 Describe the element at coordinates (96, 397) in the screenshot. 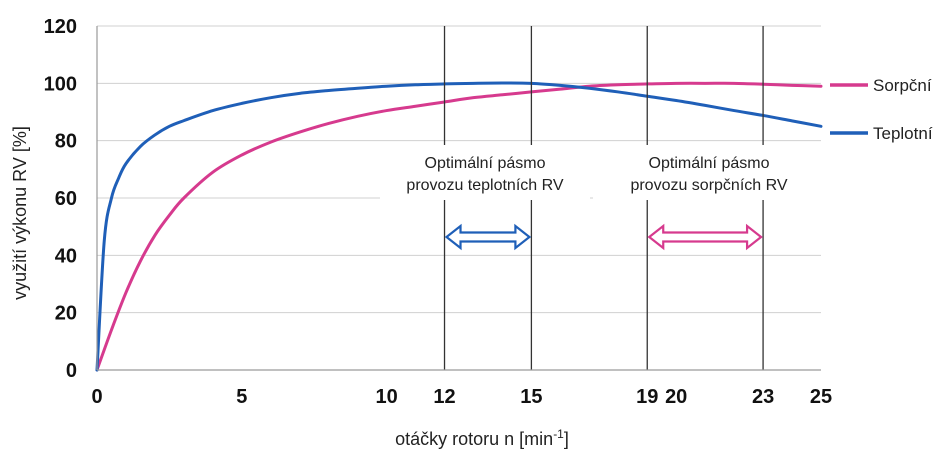

I see `x-tick-label: 0` at that location.